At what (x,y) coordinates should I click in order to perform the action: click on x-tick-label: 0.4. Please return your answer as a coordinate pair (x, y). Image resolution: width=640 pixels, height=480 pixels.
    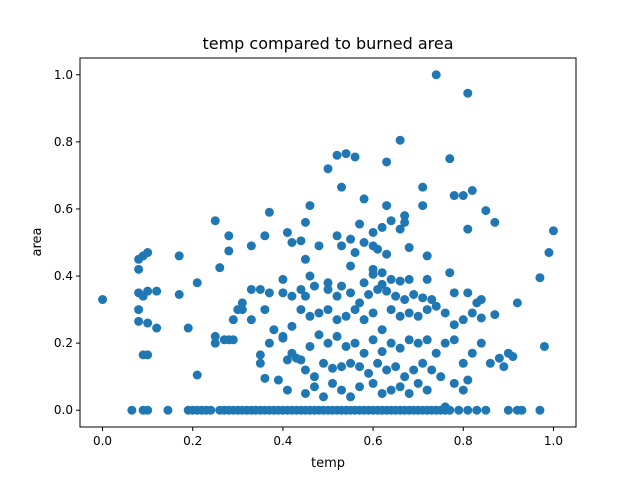
    Looking at the image, I should click on (282, 441).